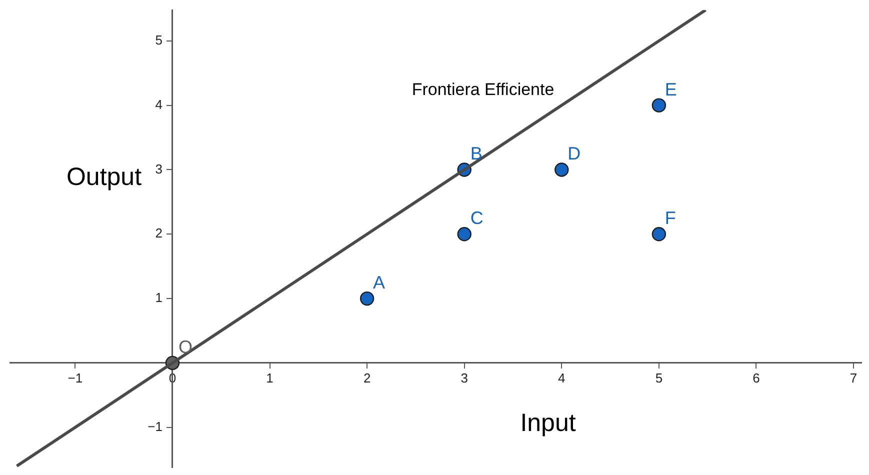 Image resolution: width=869 pixels, height=475 pixels. What do you see at coordinates (562, 378) in the screenshot?
I see `x-tick-label: 4` at bounding box center [562, 378].